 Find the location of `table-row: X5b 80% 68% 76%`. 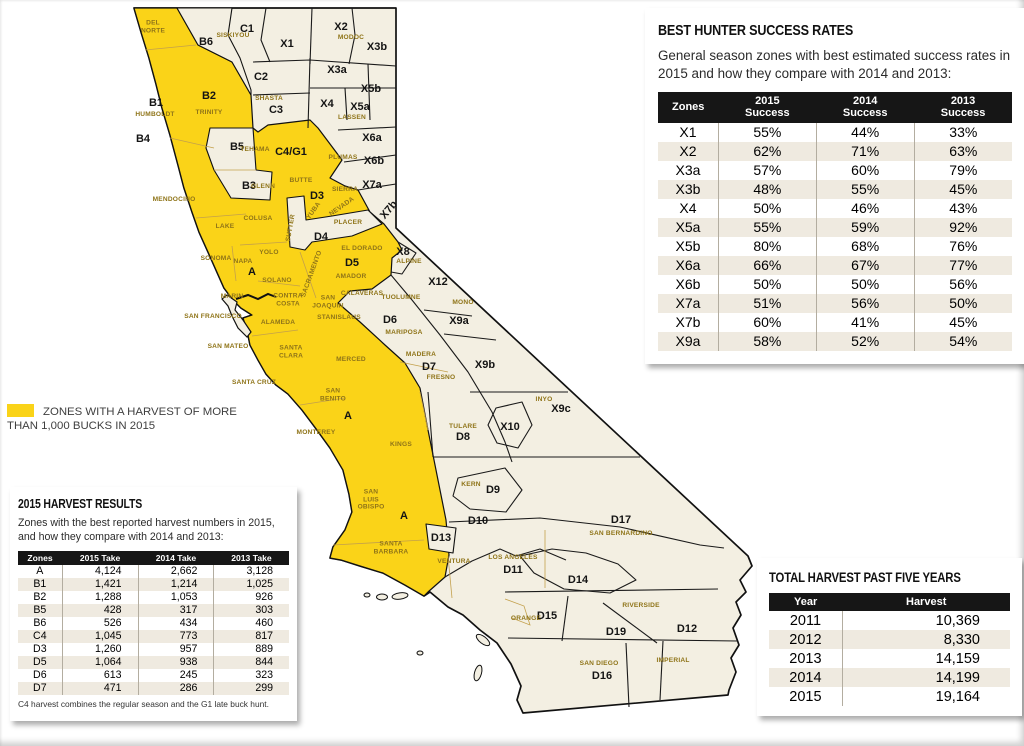

table-row: X5b 80% 68% 76% is located at coordinates (835, 246).